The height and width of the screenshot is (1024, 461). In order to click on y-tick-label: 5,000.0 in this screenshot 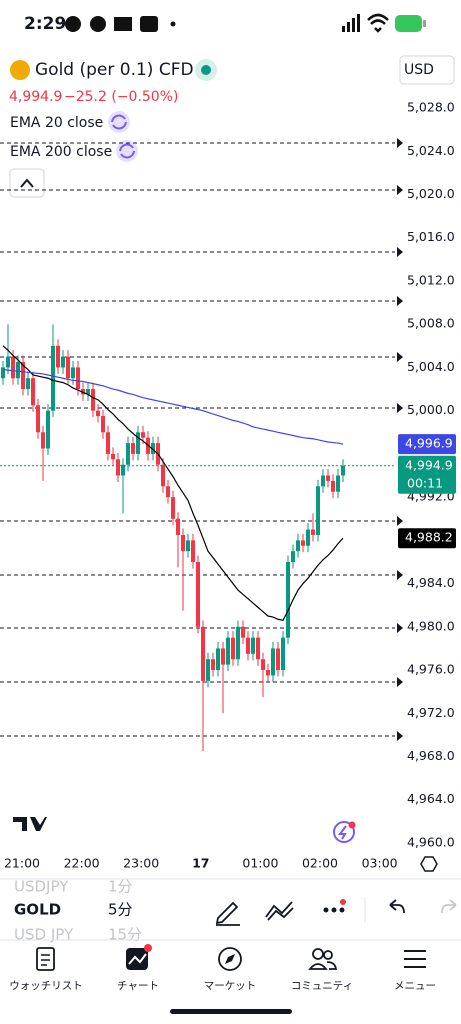, I will do `click(431, 409)`.